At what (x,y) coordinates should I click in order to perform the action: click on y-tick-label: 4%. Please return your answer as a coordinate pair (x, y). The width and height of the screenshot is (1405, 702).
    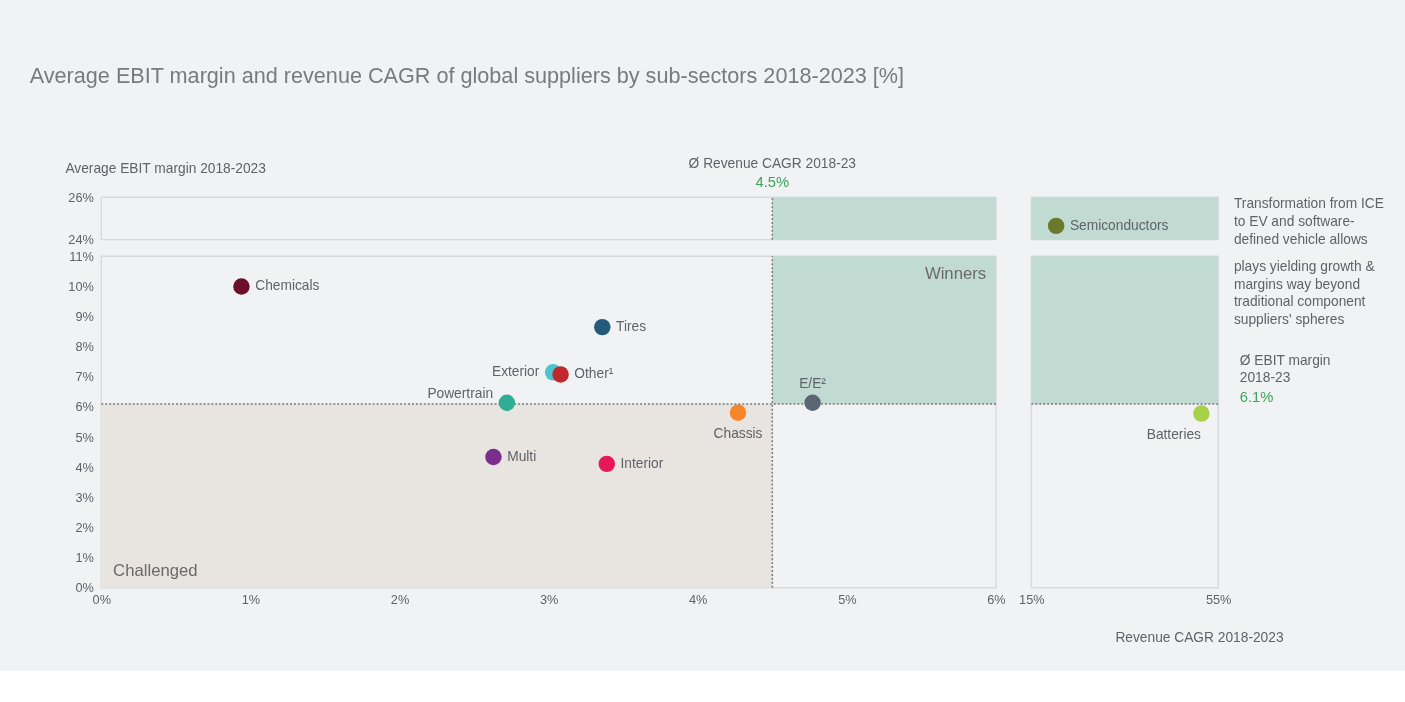
    Looking at the image, I should click on (84, 467).